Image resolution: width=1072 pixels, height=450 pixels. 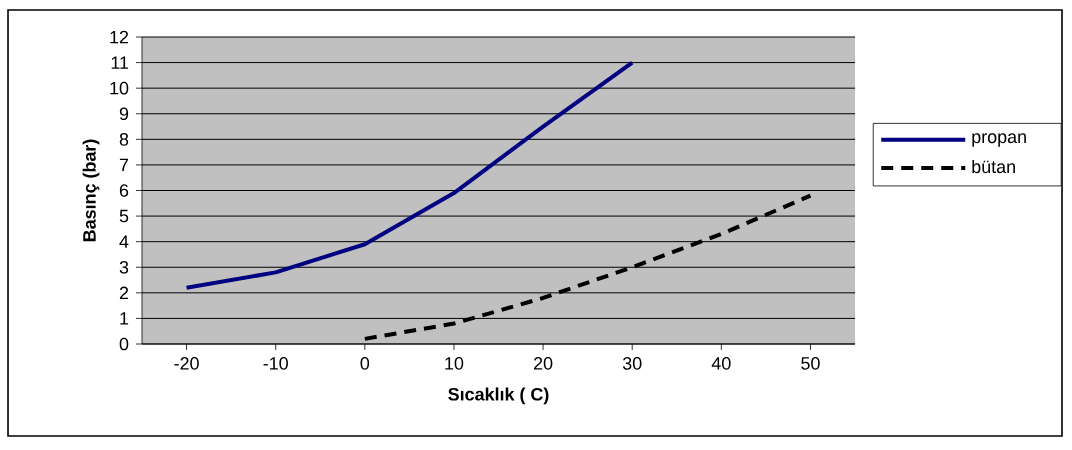 I want to click on x-tick-label: 0, so click(x=365, y=363).